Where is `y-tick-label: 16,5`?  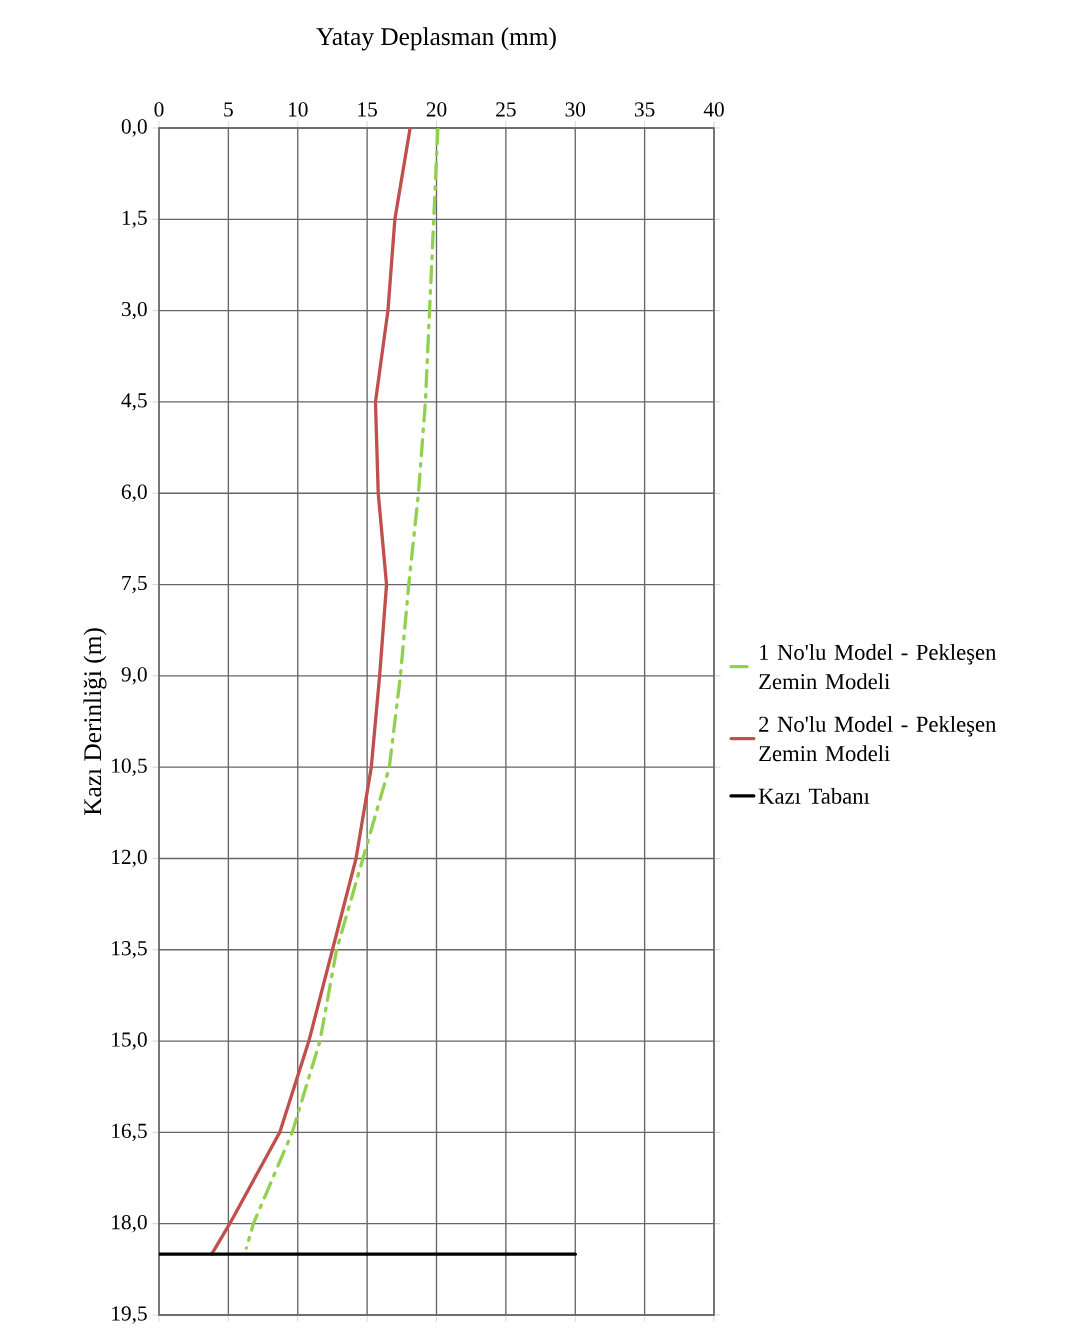
y-tick-label: 16,5 is located at coordinates (129, 1132).